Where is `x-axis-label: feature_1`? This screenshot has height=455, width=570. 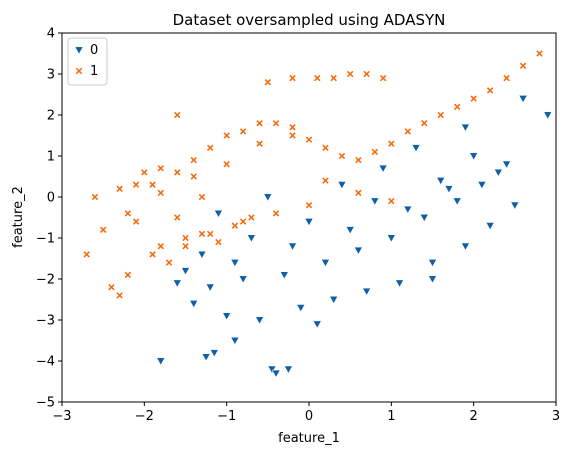
x-axis-label: feature_1 is located at coordinates (309, 438).